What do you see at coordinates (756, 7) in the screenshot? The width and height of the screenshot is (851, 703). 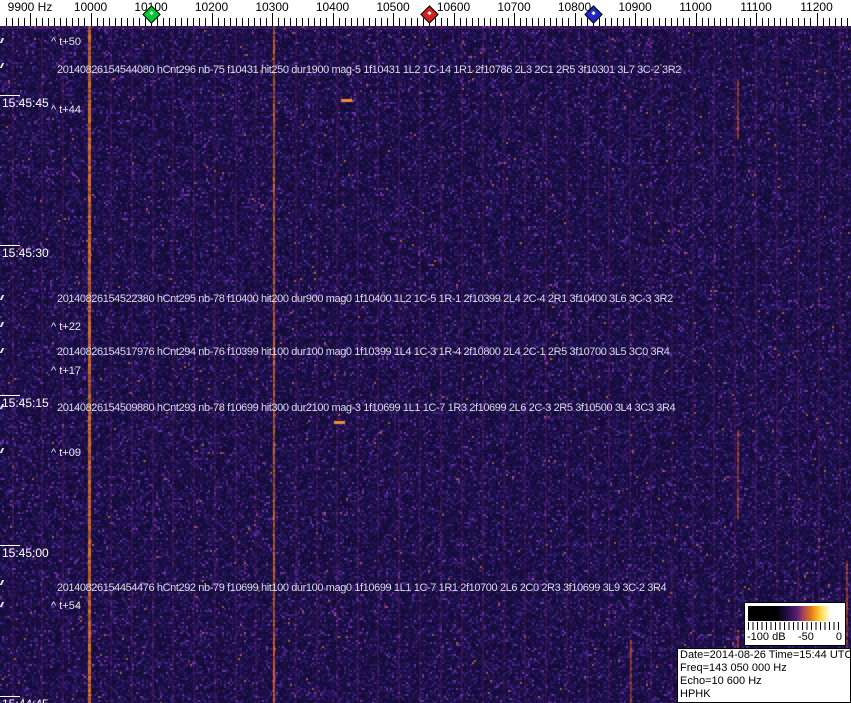 I see `freq-tick-label: 11100` at bounding box center [756, 7].